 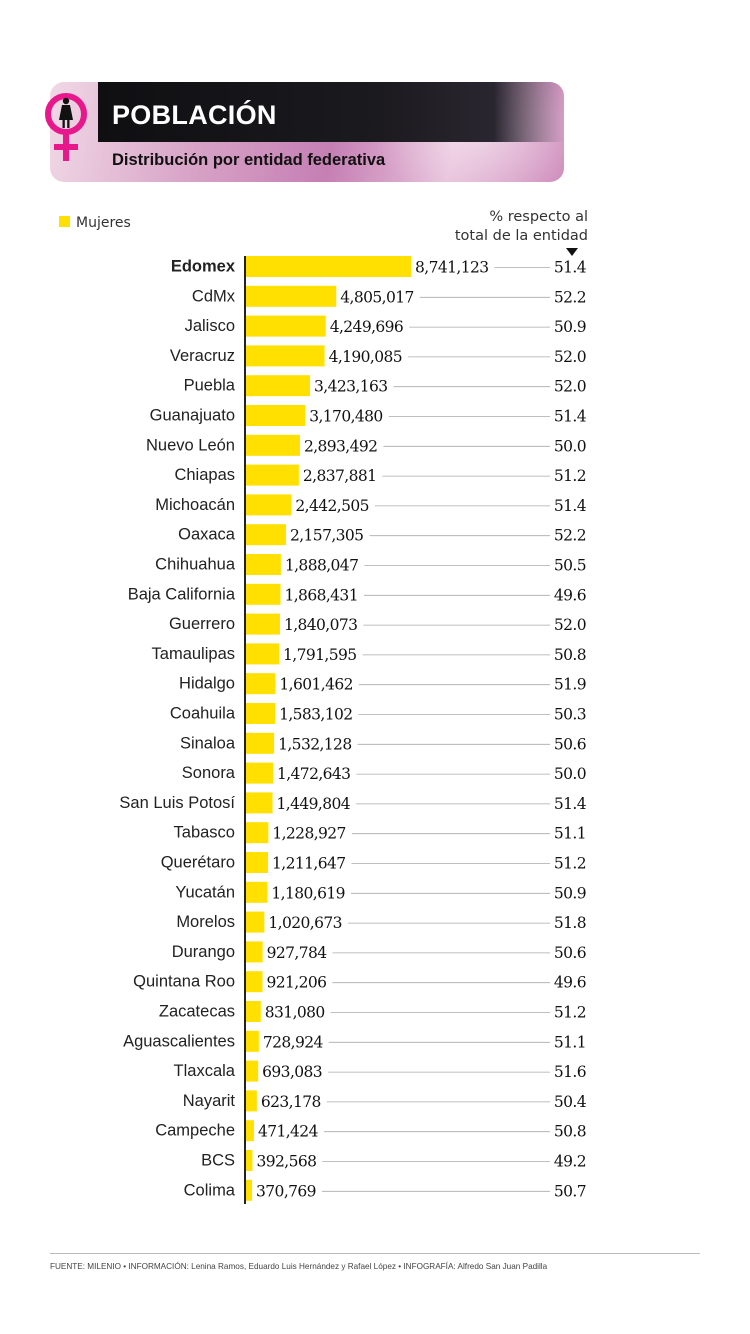 I want to click on value-label: 1,449,804, so click(x=314, y=804).